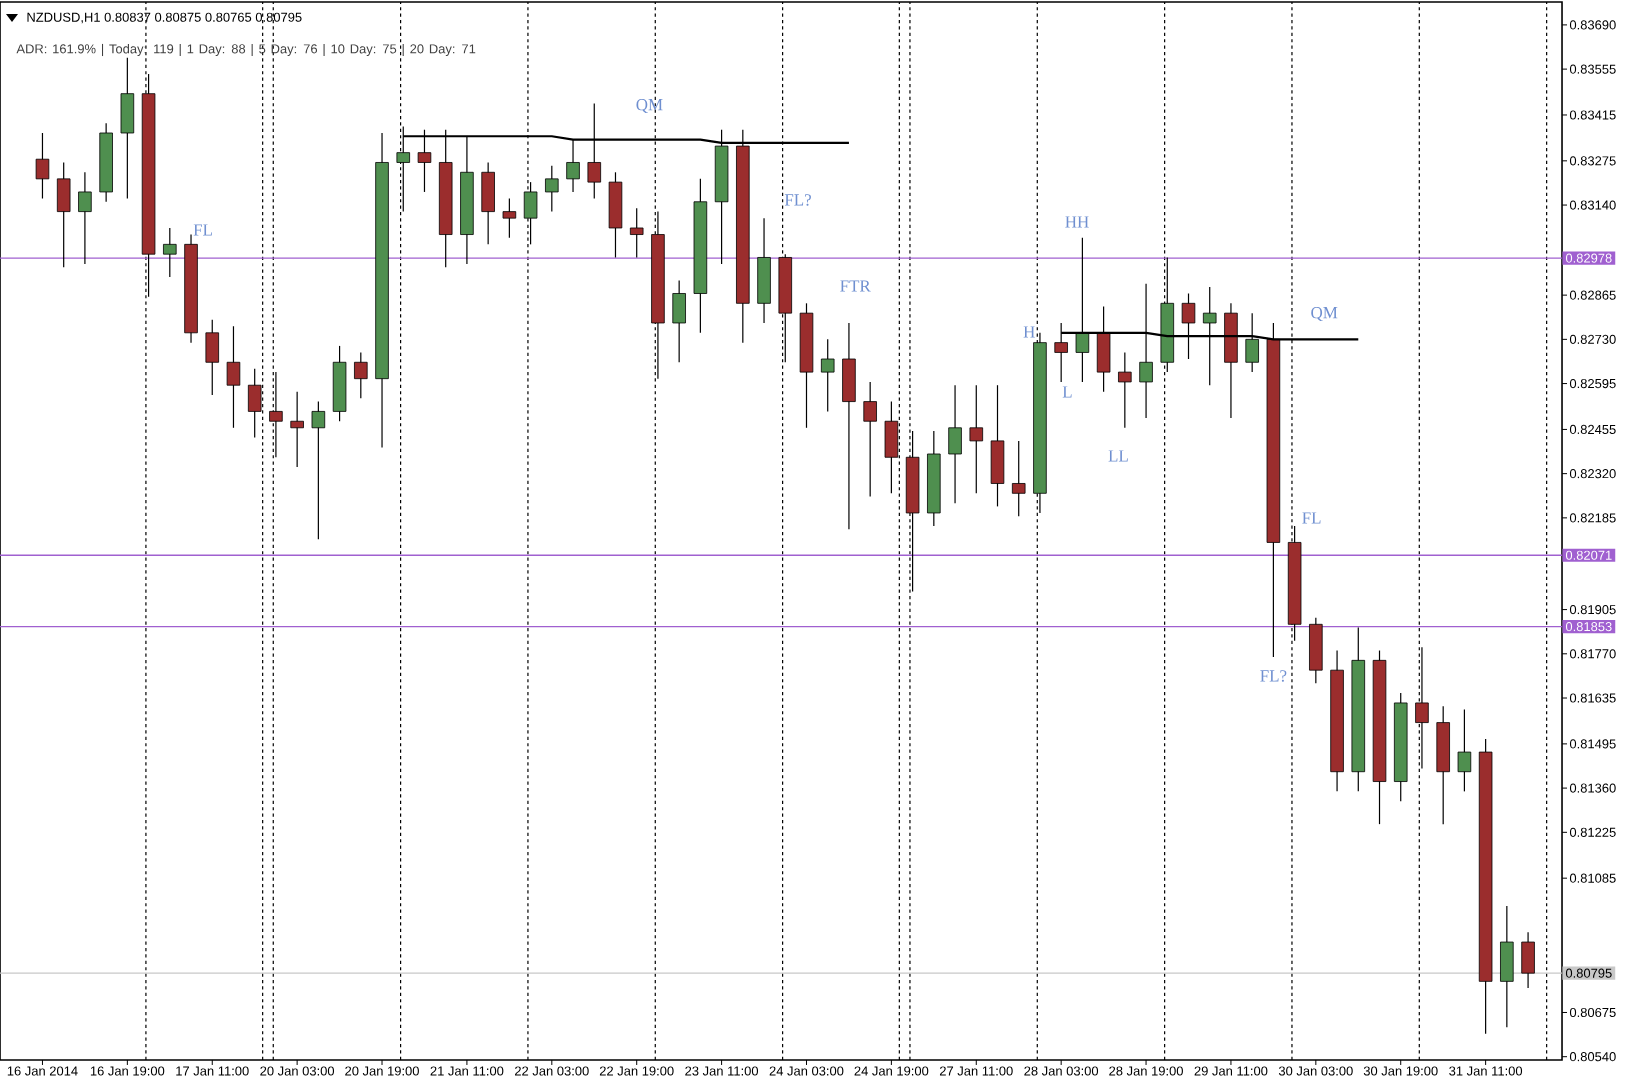 This screenshot has height=1078, width=1626. I want to click on annotation: FTR, so click(855, 286).